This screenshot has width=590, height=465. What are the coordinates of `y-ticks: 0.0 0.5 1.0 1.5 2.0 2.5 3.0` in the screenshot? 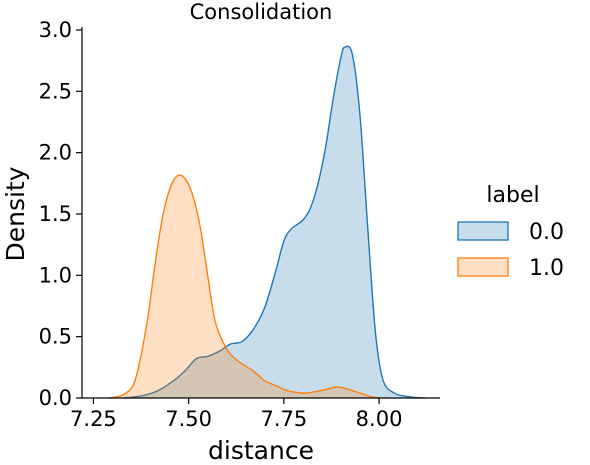 It's located at (60, 214).